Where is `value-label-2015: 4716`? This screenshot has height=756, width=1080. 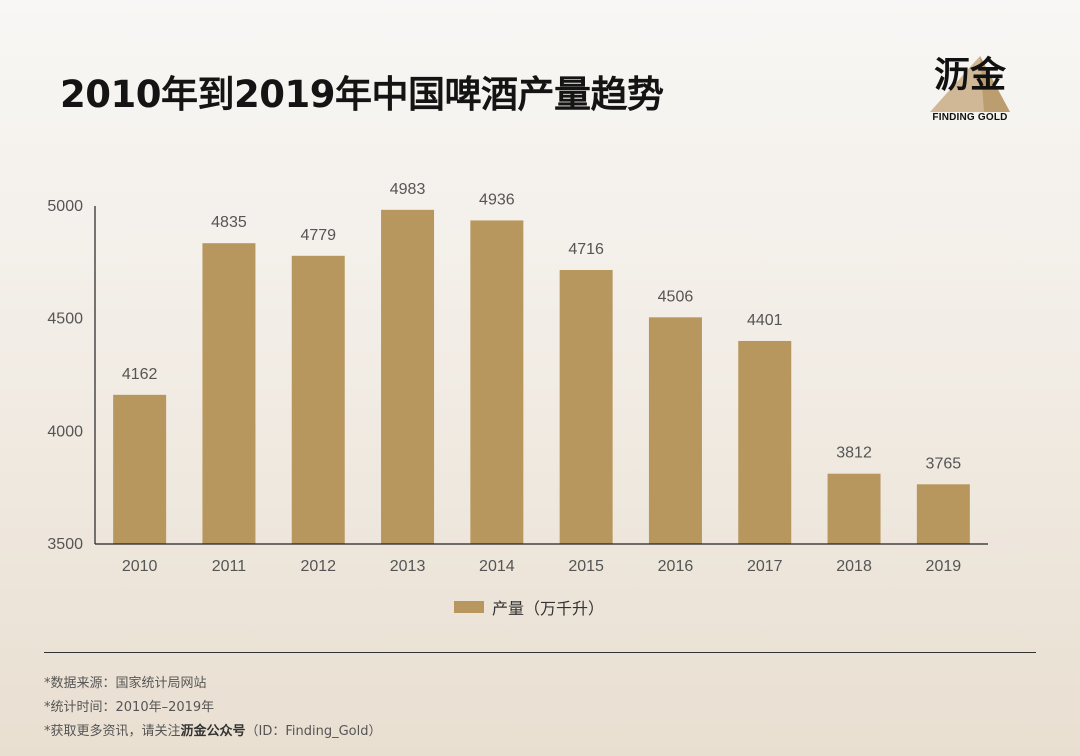
value-label-2015: 4716 is located at coordinates (586, 249).